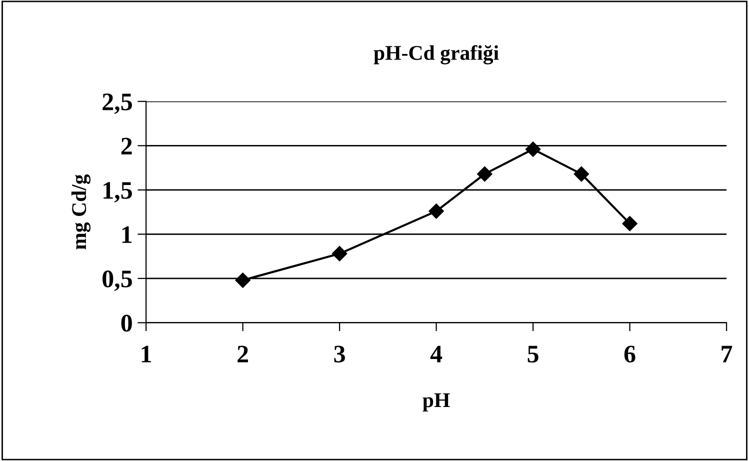  What do you see at coordinates (727, 354) in the screenshot?
I see `x-tick-label: 7` at bounding box center [727, 354].